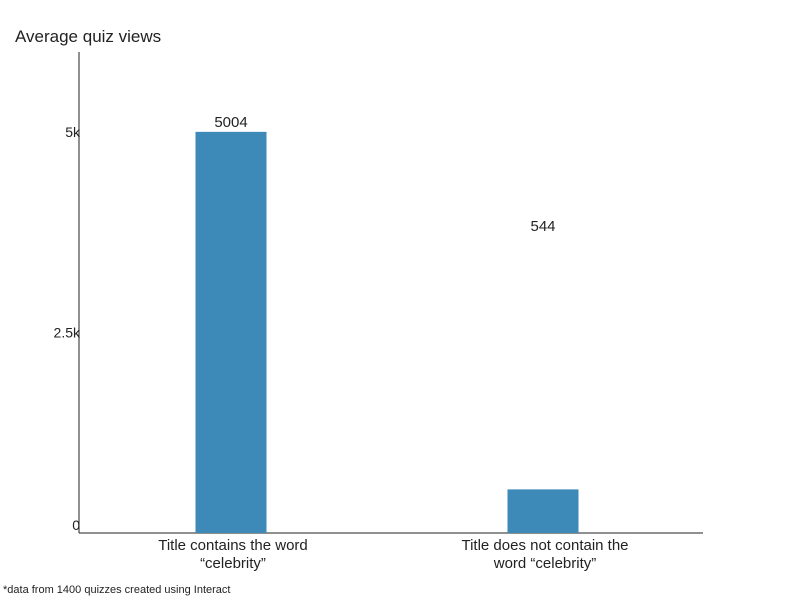  Describe the element at coordinates (88, 36) in the screenshot. I see `chart-title: Average quiz views` at that location.